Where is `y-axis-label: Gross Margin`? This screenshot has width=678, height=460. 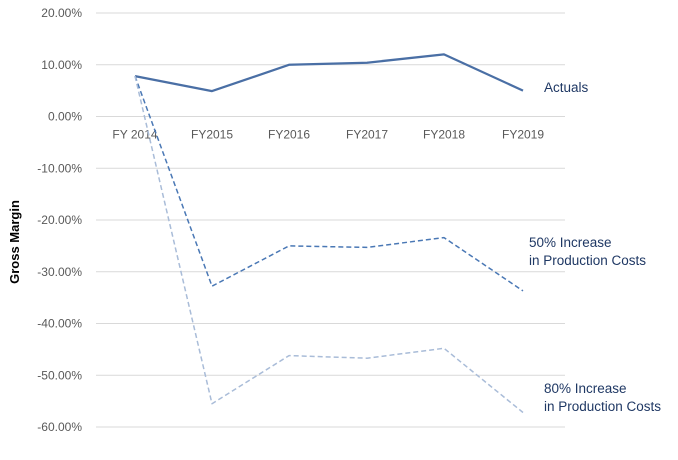 y-axis-label: Gross Margin is located at coordinates (14, 242).